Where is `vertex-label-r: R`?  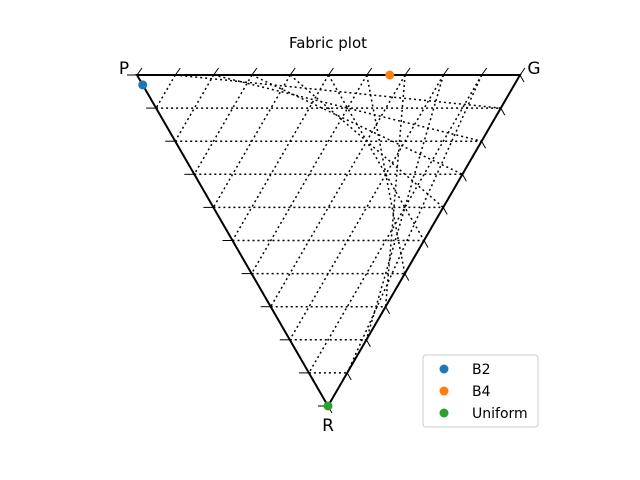
vertex-label-r: R is located at coordinates (328, 426).